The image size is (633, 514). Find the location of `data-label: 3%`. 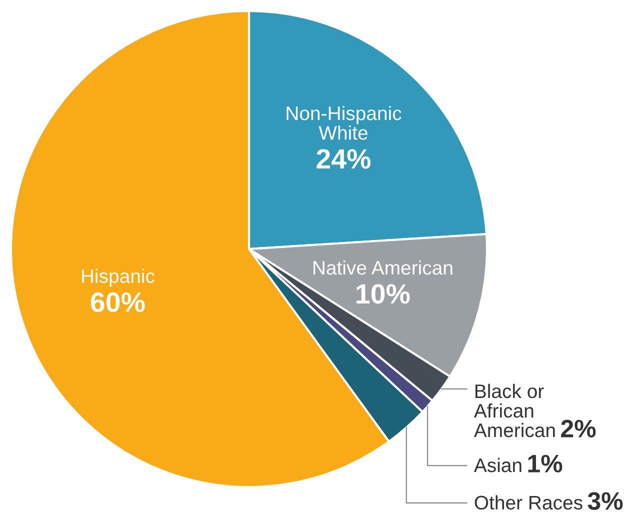

data-label: 3% is located at coordinates (605, 501).